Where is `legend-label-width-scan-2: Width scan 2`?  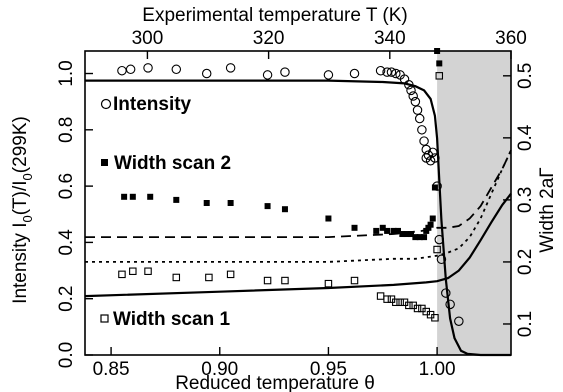
legend-label-width-scan-2: Width scan 2 is located at coordinates (172, 163).